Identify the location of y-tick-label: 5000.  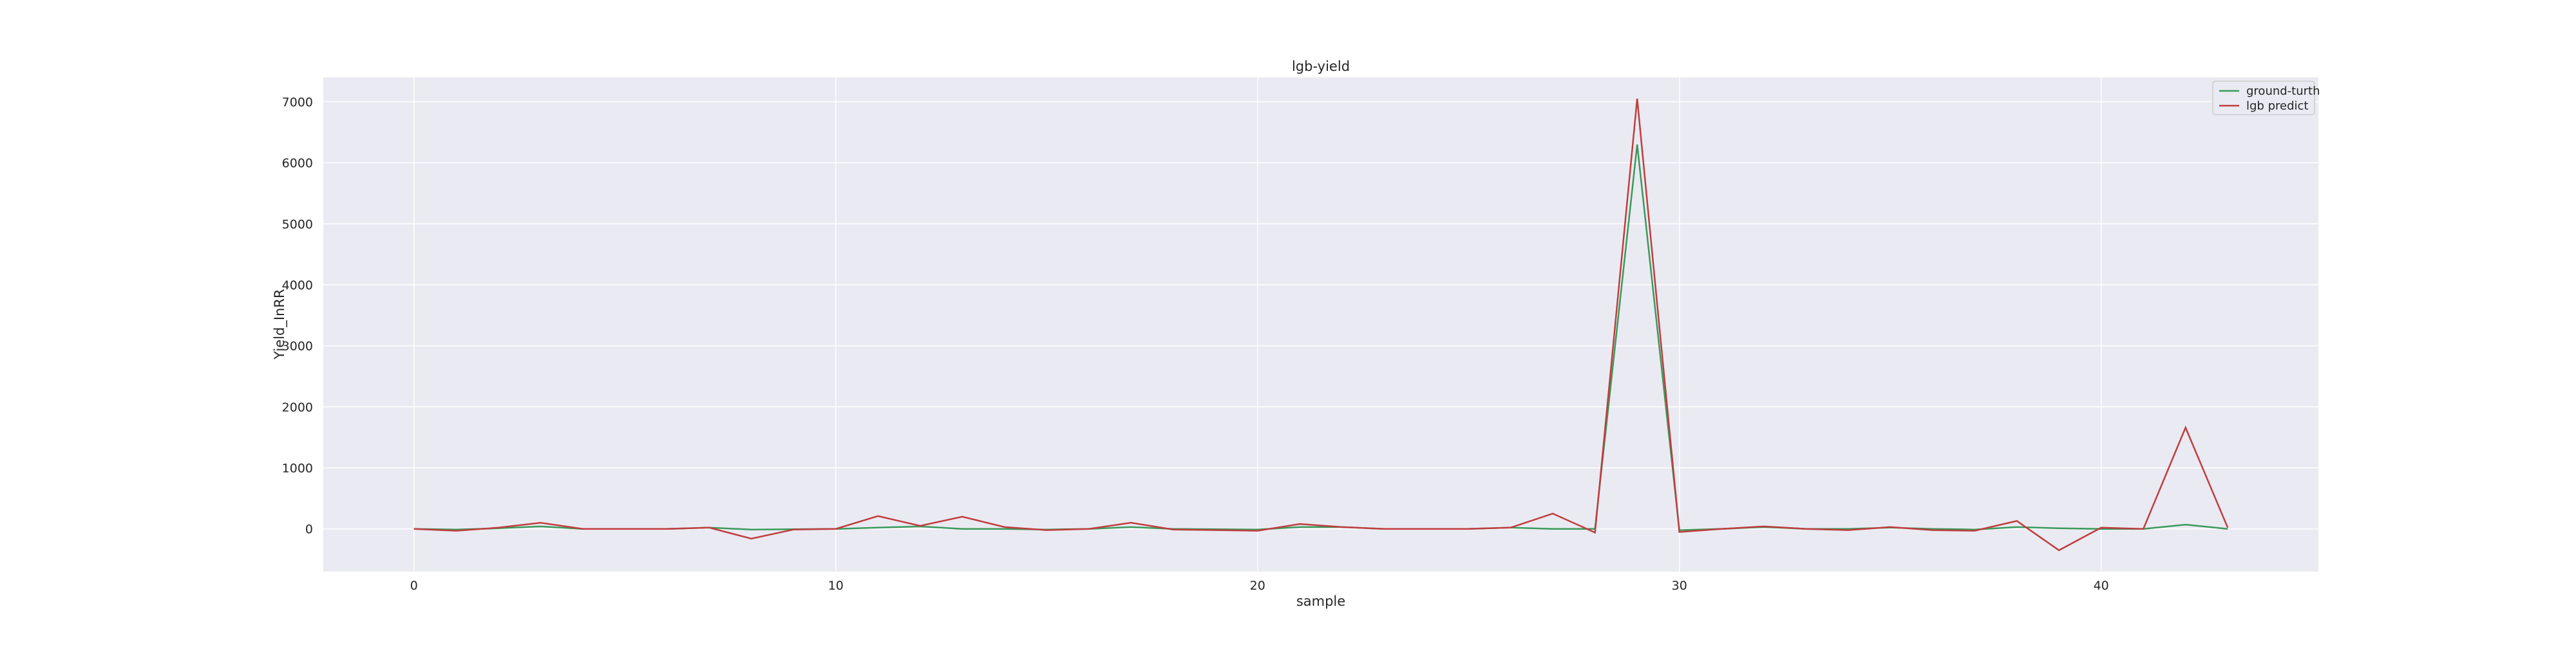
(297, 224).